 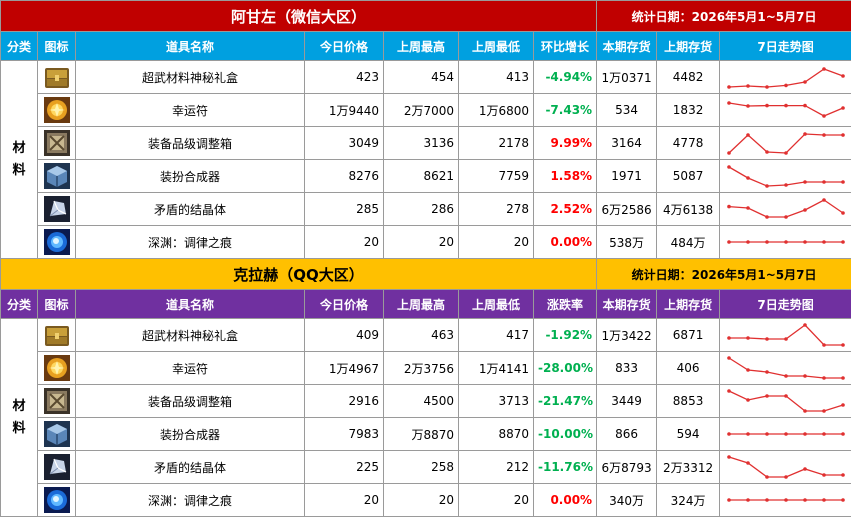 What do you see at coordinates (56, 143) in the screenshot?
I see `box-icon` at bounding box center [56, 143].